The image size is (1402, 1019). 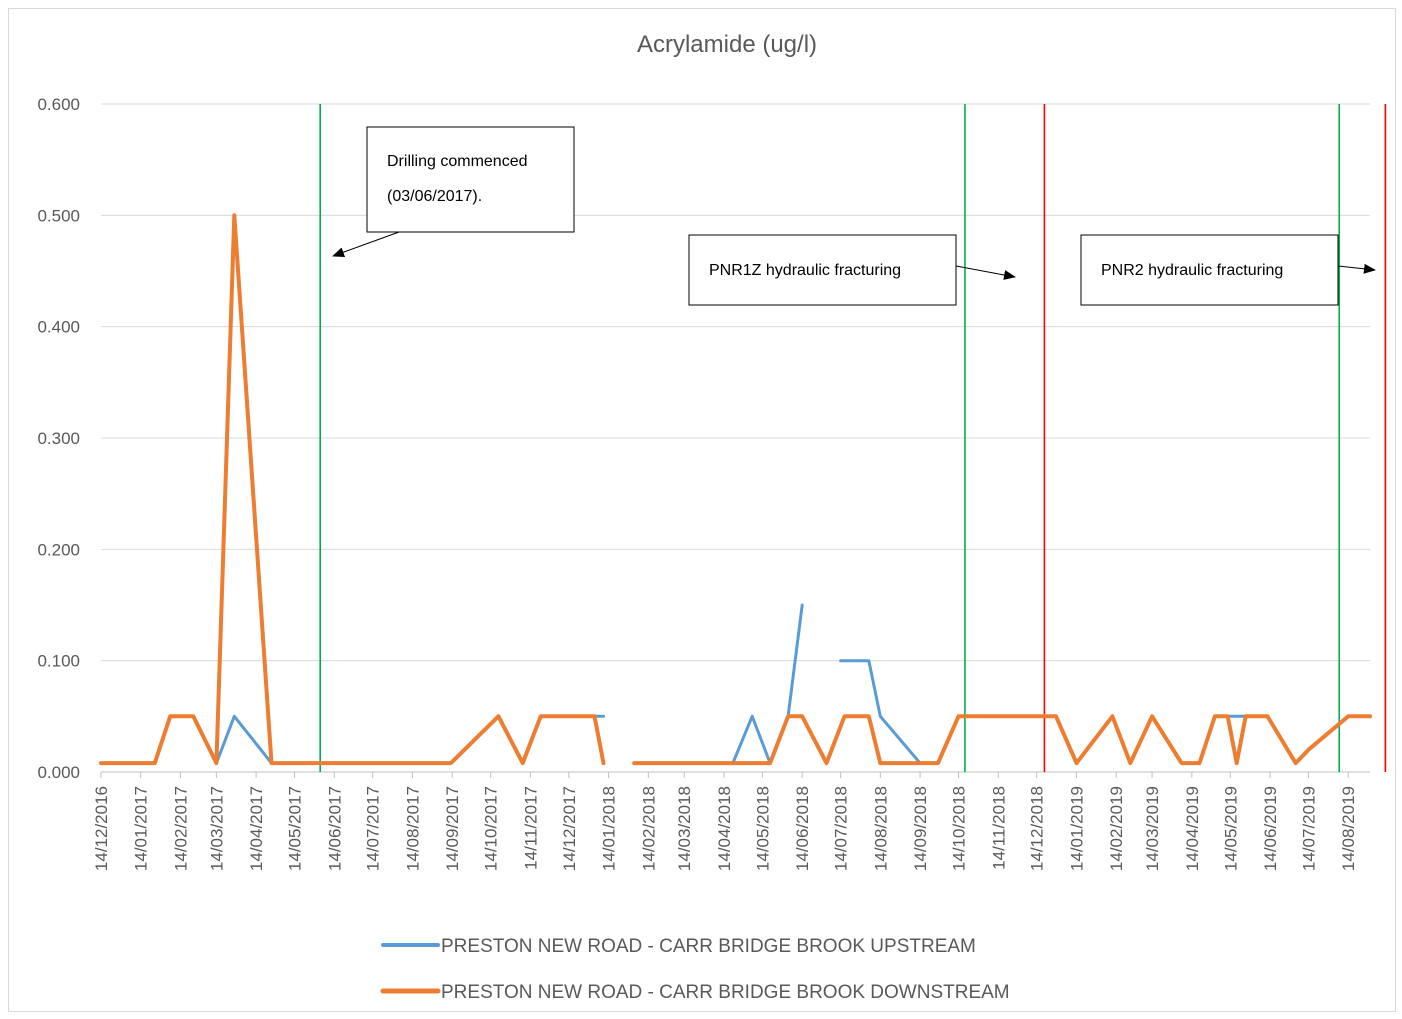 I want to click on x-tick-label: 14/04/2018, so click(x=724, y=828).